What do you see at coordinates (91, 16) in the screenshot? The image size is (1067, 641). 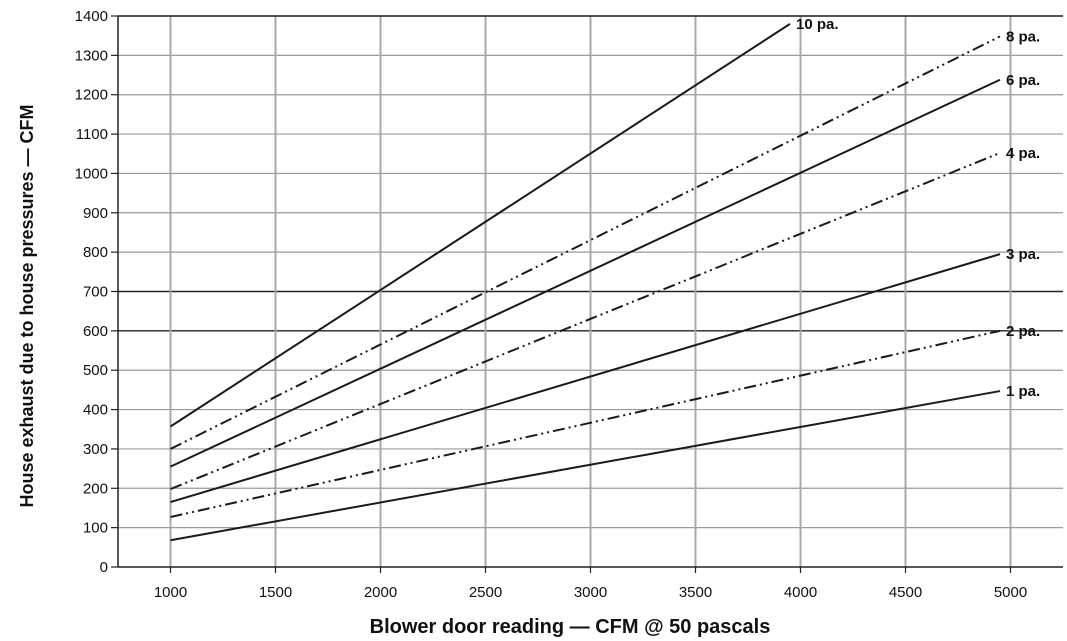 I see `y-tick-label-1400: 1400` at bounding box center [91, 16].